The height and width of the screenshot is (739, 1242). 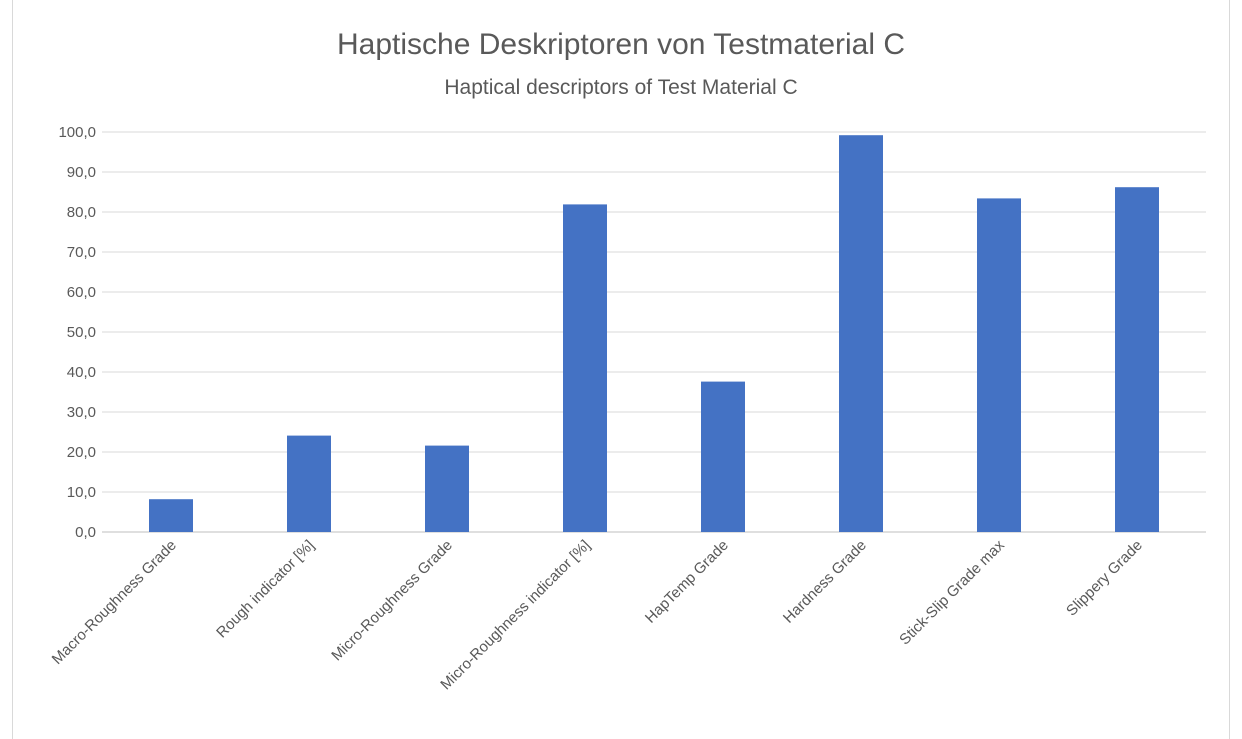 I want to click on y-tick-label: 90,0, so click(x=81, y=172).